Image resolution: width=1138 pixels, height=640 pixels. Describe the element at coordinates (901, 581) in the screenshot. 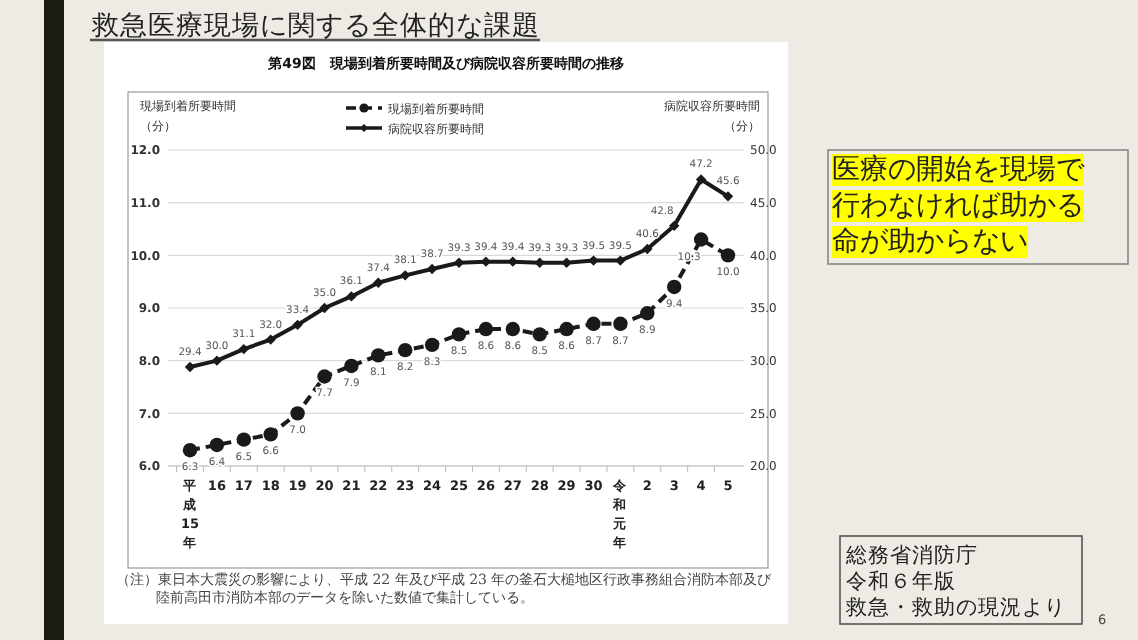

I see `text: 令和６年版` at that location.